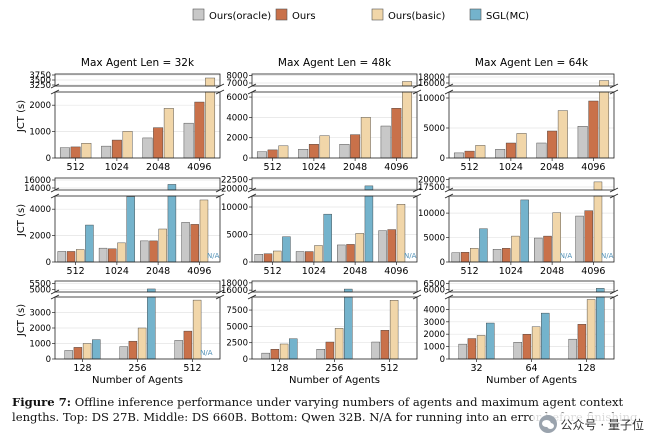 The height and width of the screenshot is (444, 660). What do you see at coordinates (547, 424) in the screenshot?
I see `wechat-icon` at bounding box center [547, 424].